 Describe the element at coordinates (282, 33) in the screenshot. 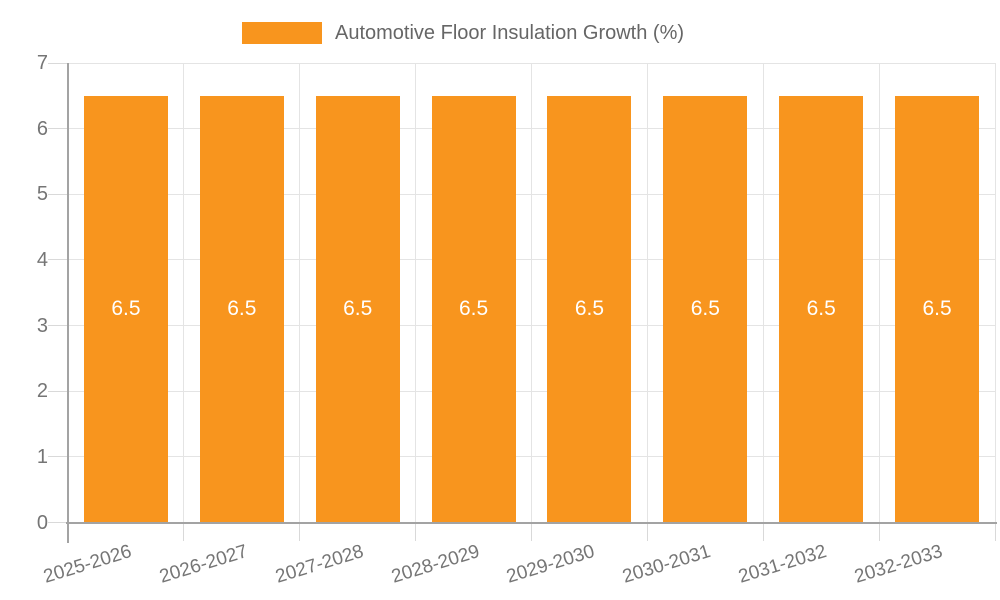

I see `legend-swatch` at that location.